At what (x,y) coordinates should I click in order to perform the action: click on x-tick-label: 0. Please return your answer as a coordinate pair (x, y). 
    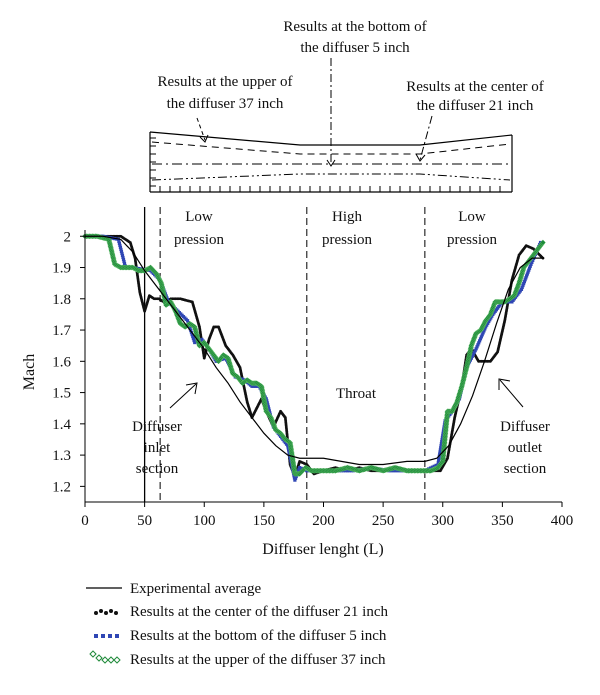
    Looking at the image, I should click on (85, 521).